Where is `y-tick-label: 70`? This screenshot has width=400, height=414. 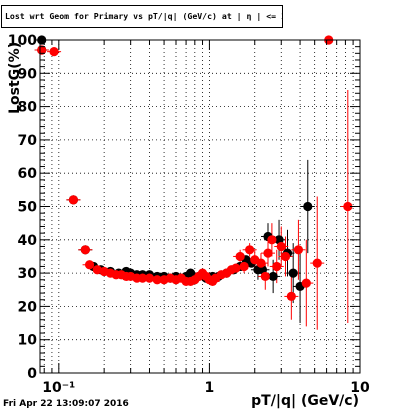 y-tick-label: 70 is located at coordinates (28, 141).